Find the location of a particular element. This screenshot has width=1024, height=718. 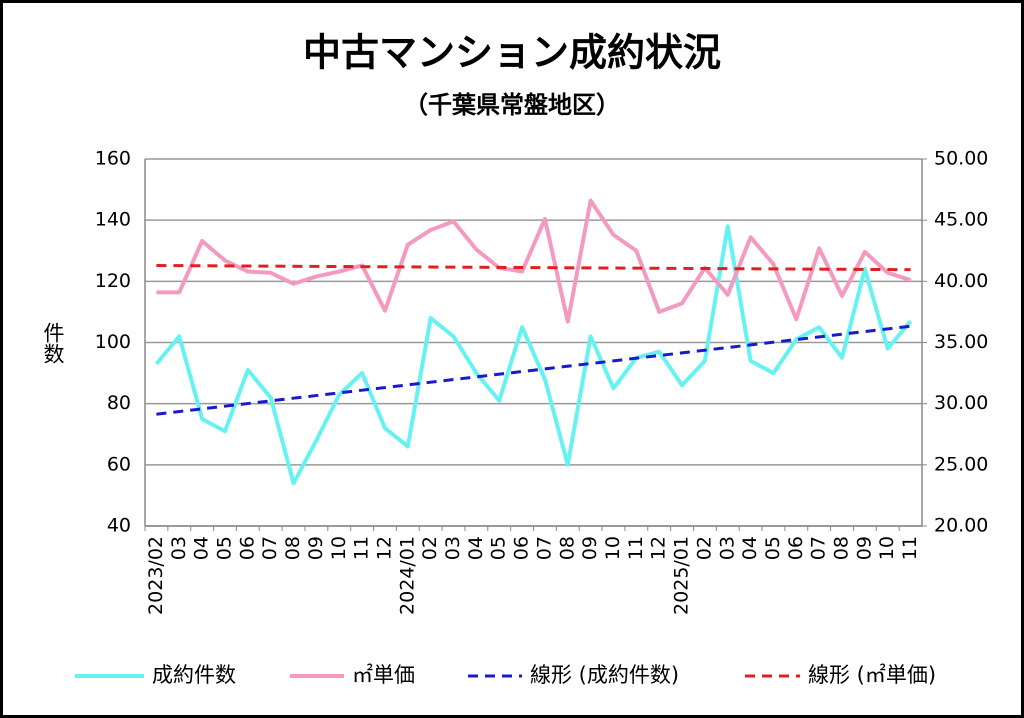

y-tick-label: 140 is located at coordinates (113, 220).